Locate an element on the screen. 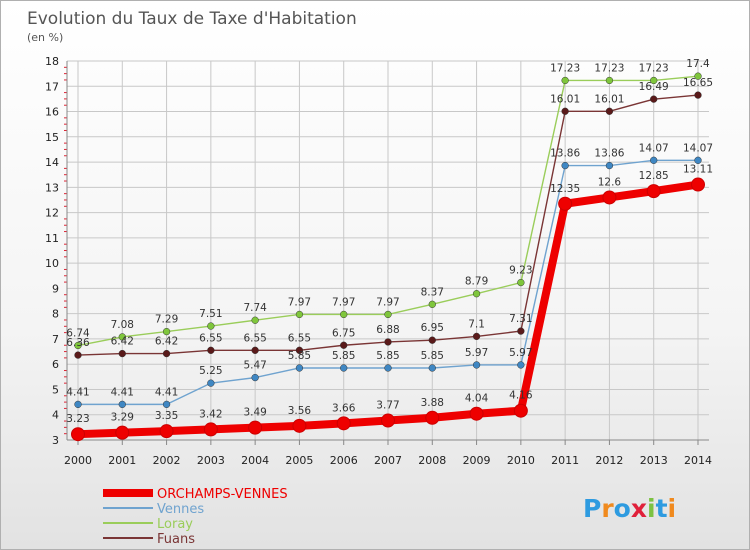 The image size is (750, 550). data-label-fuans: 6.88 is located at coordinates (387, 330).